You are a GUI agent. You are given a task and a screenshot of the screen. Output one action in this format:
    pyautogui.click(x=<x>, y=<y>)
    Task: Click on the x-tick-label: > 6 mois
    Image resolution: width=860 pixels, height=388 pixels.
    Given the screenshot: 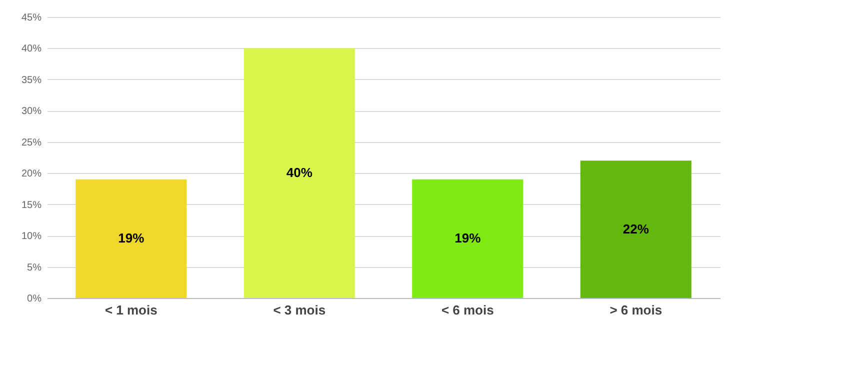 What is the action you would take?
    pyautogui.click(x=636, y=310)
    